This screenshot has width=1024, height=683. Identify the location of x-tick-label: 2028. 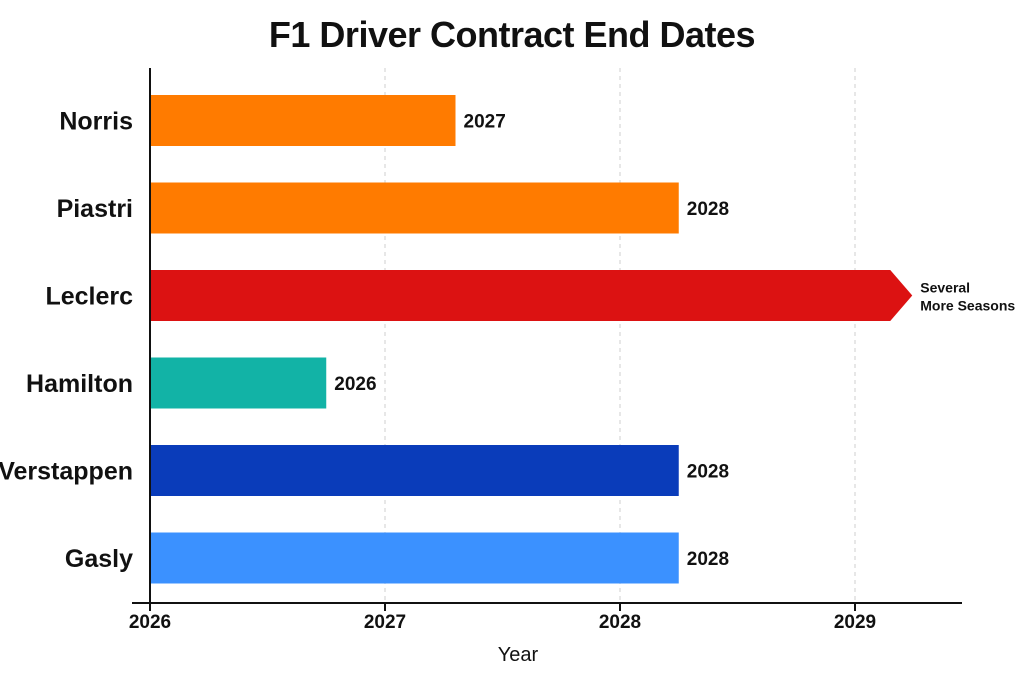
(620, 622).